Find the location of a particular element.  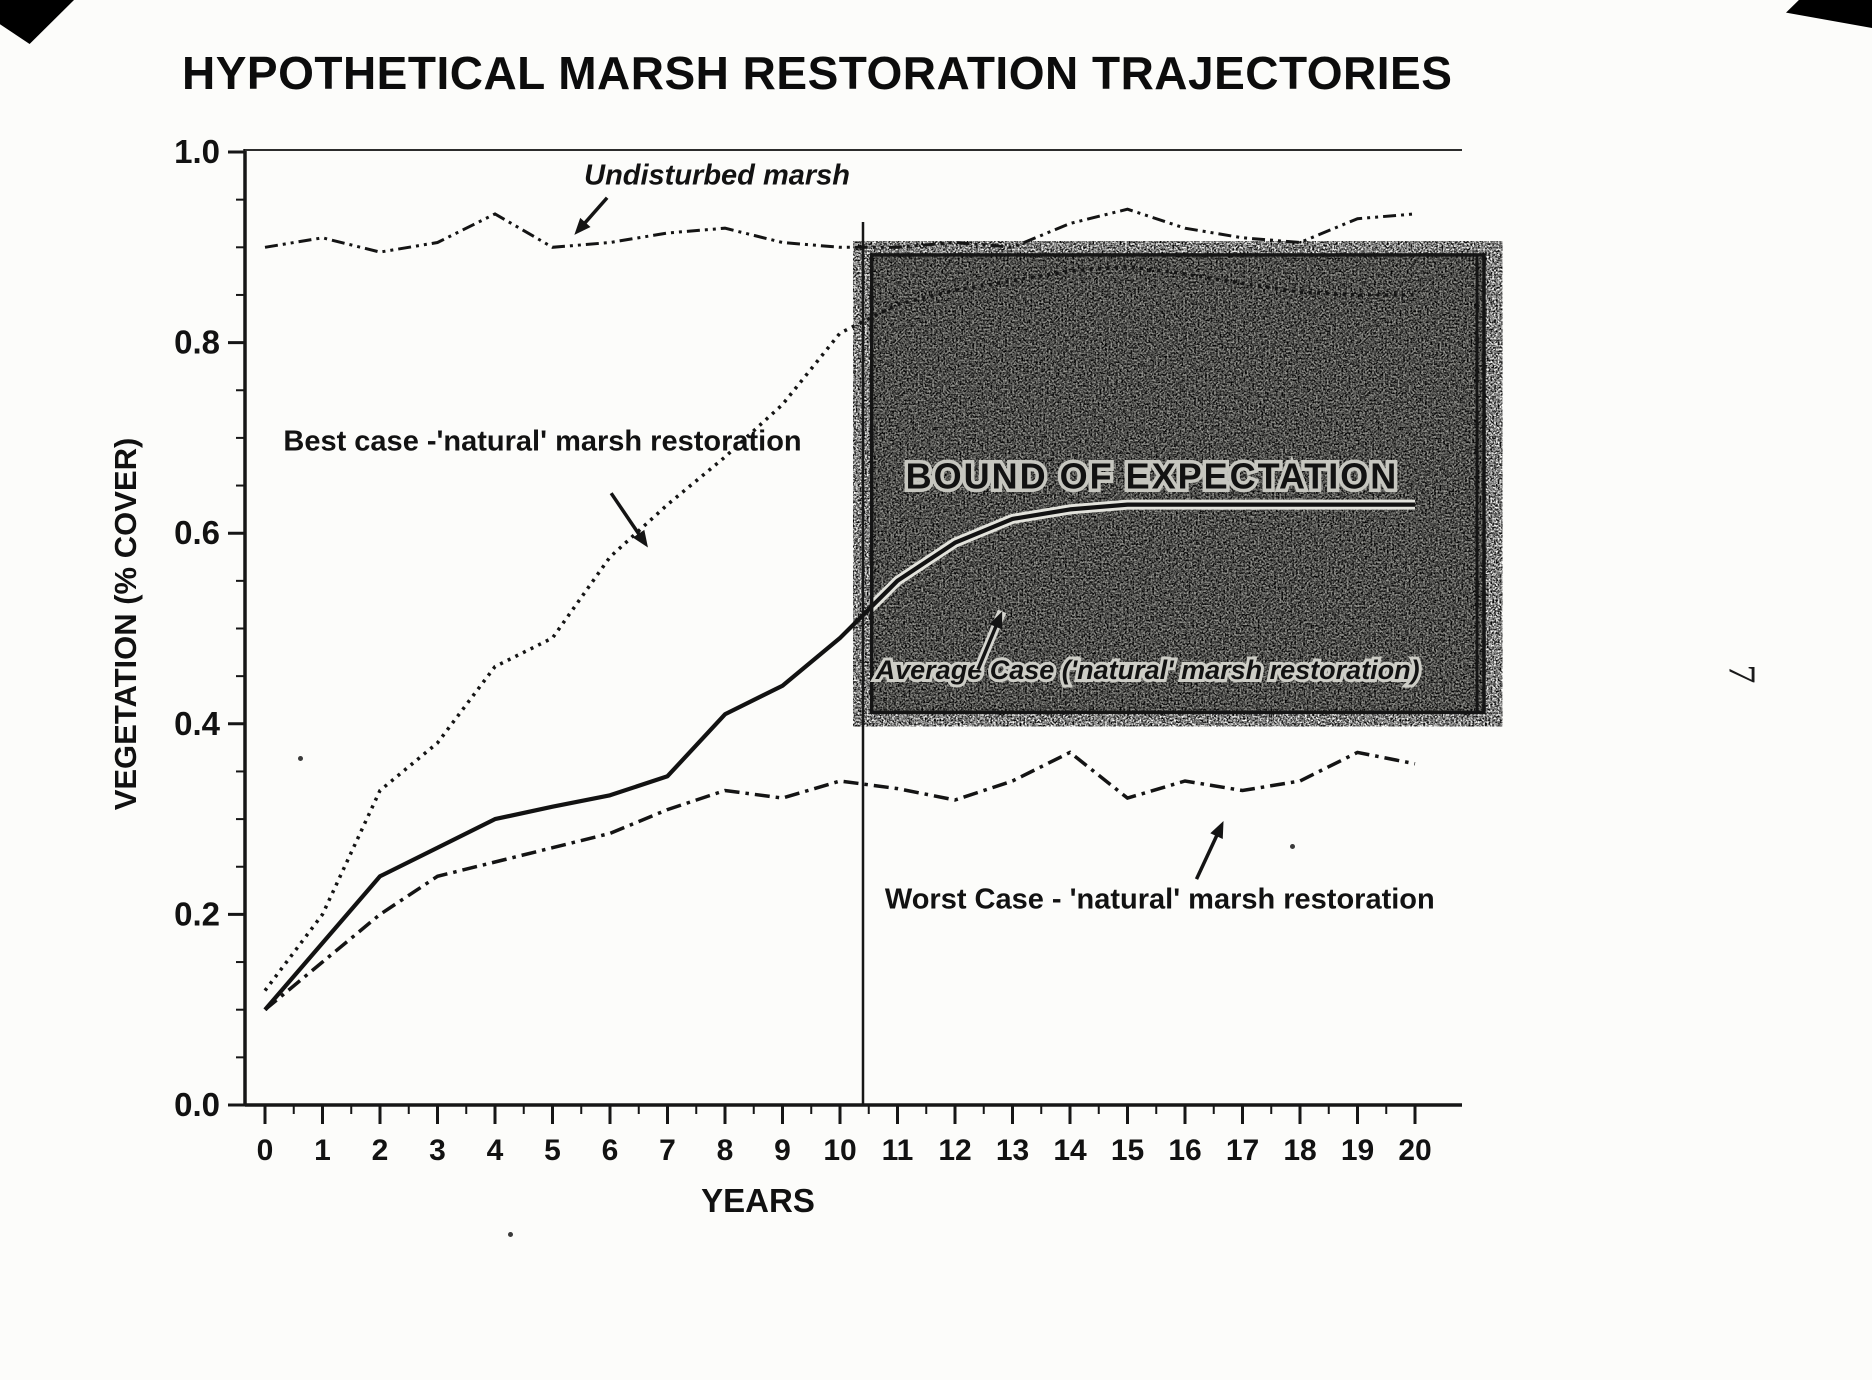

x-tick-label: 1 is located at coordinates (322, 1150).